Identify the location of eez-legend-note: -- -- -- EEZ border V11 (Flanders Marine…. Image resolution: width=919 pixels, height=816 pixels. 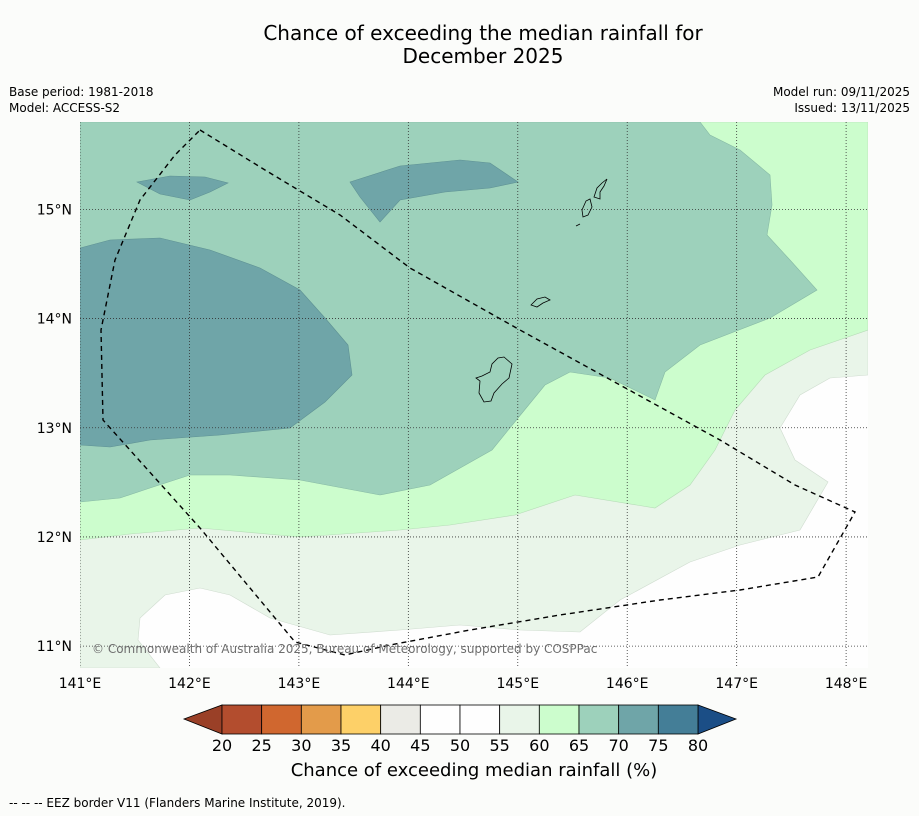
(177, 803).